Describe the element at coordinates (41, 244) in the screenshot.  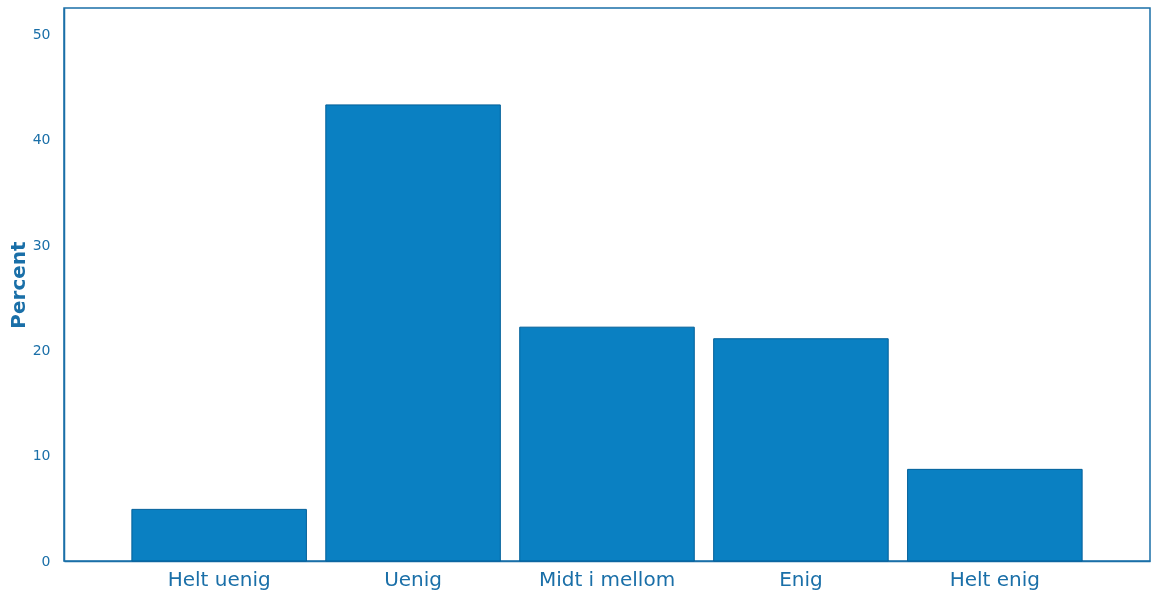
I see `y-tick-label: 30` at that location.